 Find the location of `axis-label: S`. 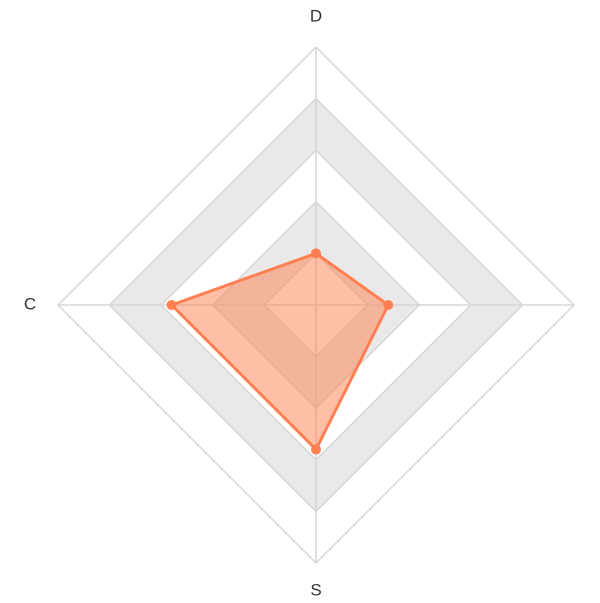

axis-label: S is located at coordinates (315, 589).